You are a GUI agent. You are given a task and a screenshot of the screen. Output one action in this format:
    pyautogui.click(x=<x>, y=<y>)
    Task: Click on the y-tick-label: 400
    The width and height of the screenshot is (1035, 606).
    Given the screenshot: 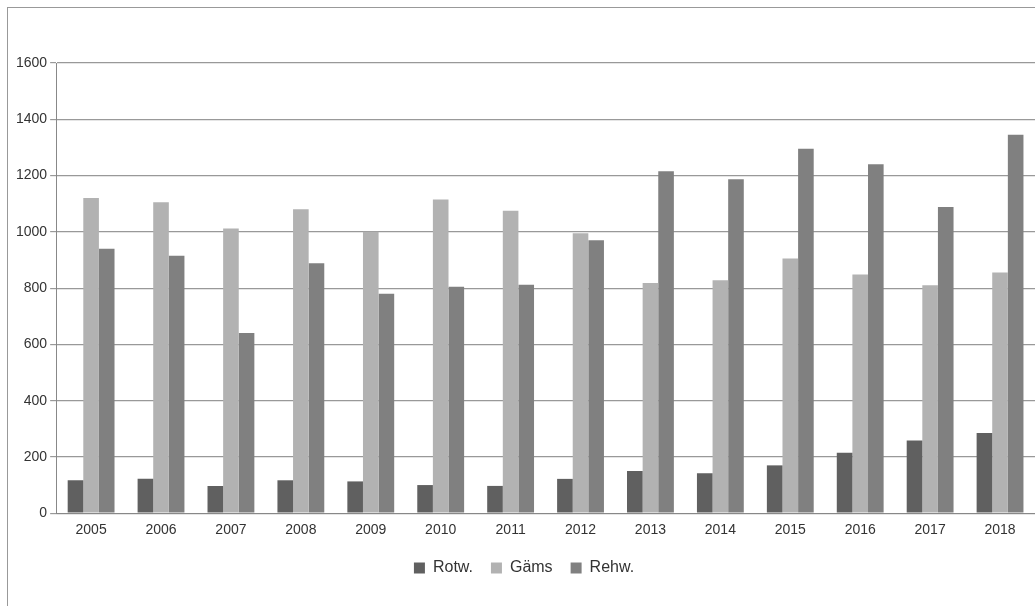 What is the action you would take?
    pyautogui.click(x=35, y=399)
    